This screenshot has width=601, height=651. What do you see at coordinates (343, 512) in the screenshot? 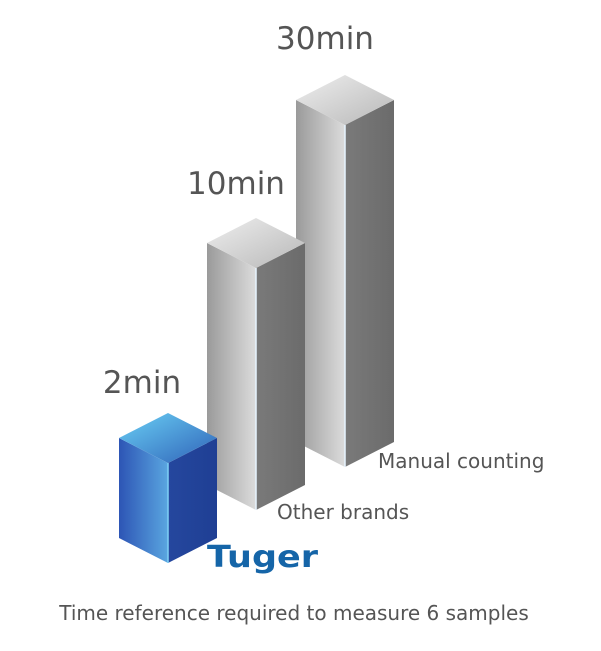
I see `category-label-other-brands: Other brands` at bounding box center [343, 512].